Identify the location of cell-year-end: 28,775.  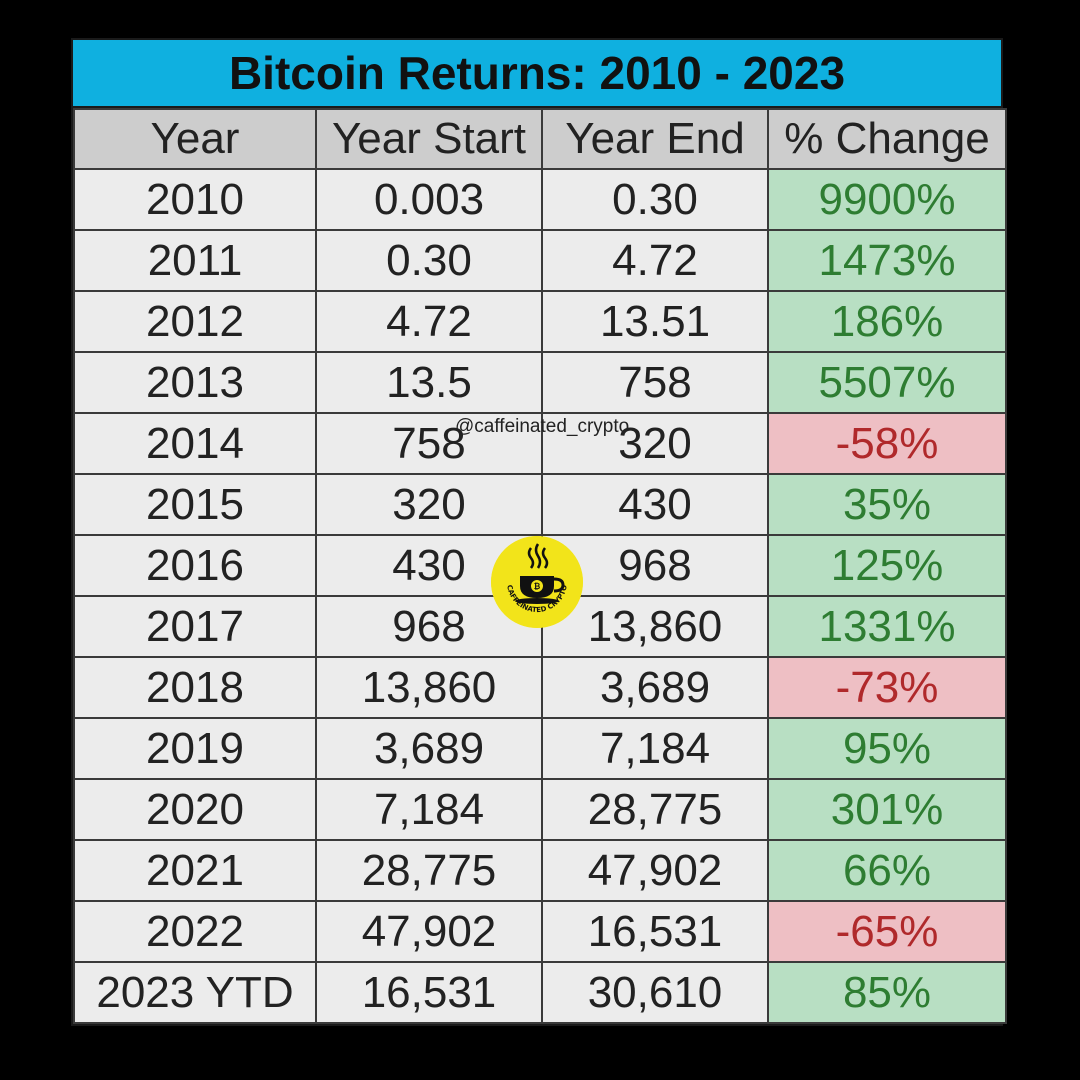
(655, 809).